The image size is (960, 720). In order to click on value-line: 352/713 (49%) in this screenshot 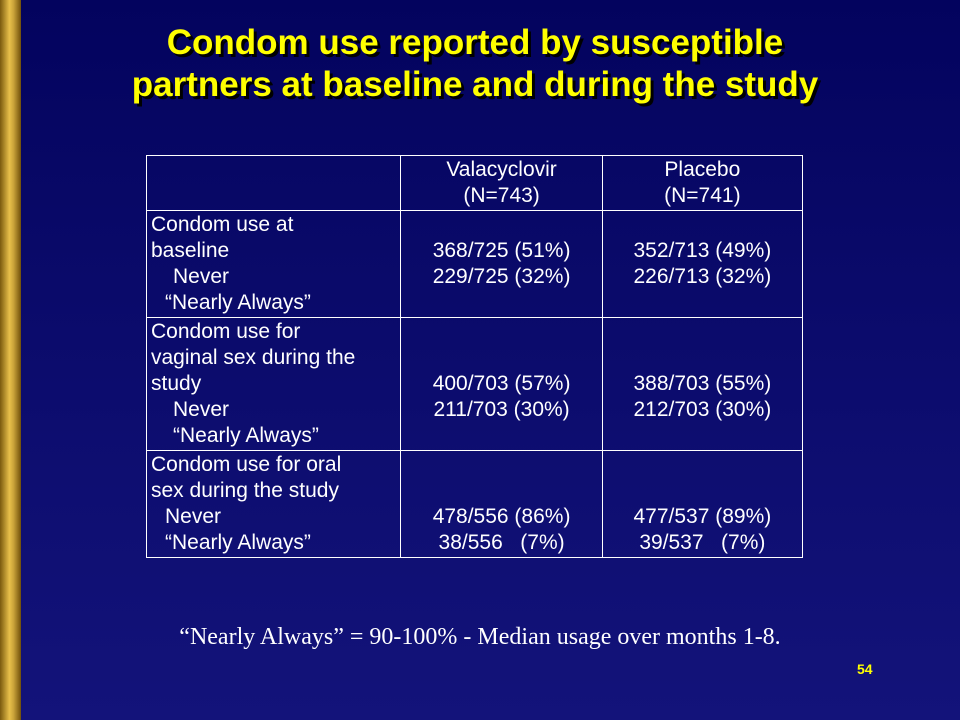, I will do `click(702, 250)`.